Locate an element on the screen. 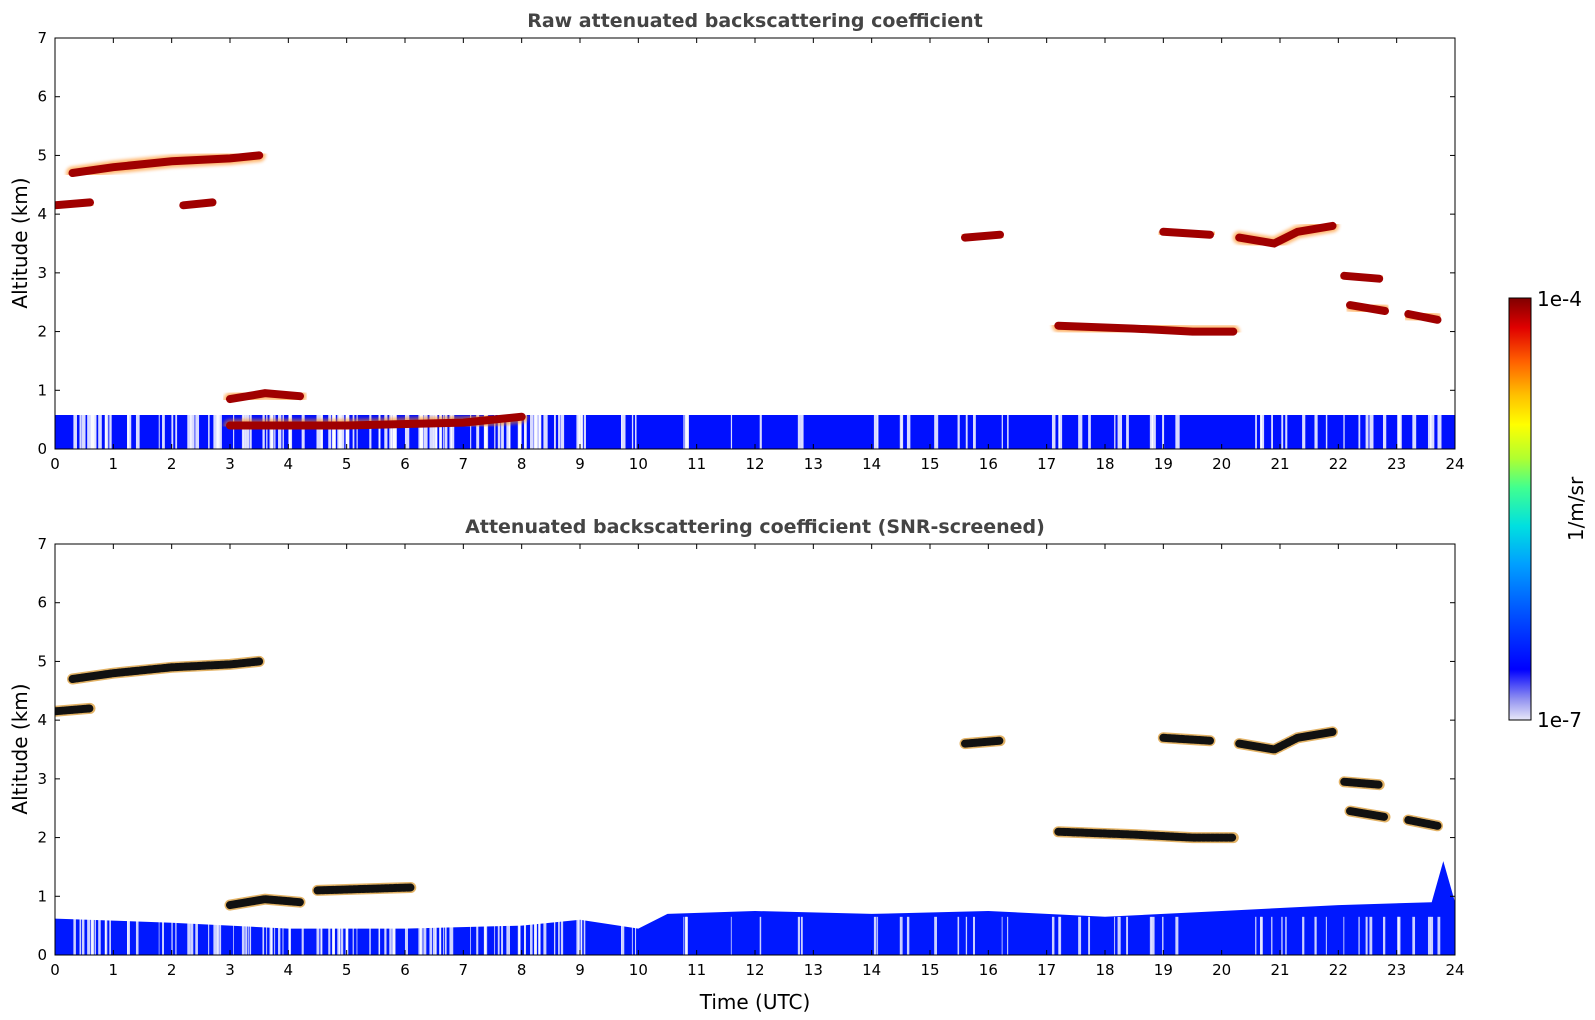  x-tick-label: 5 is located at coordinates (347, 970).